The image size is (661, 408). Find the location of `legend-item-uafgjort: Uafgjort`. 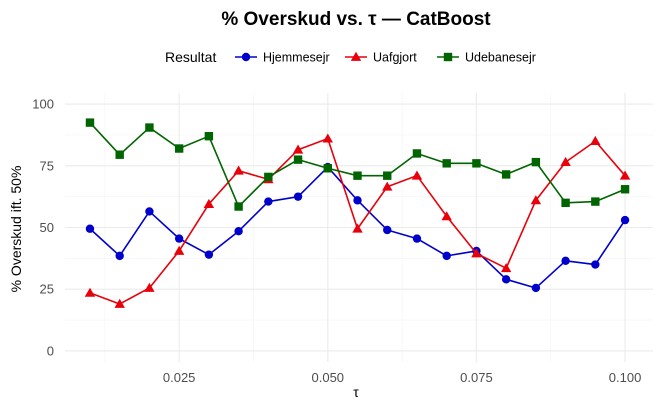

legend-item-uafgjort: Uafgjort is located at coordinates (381, 58).